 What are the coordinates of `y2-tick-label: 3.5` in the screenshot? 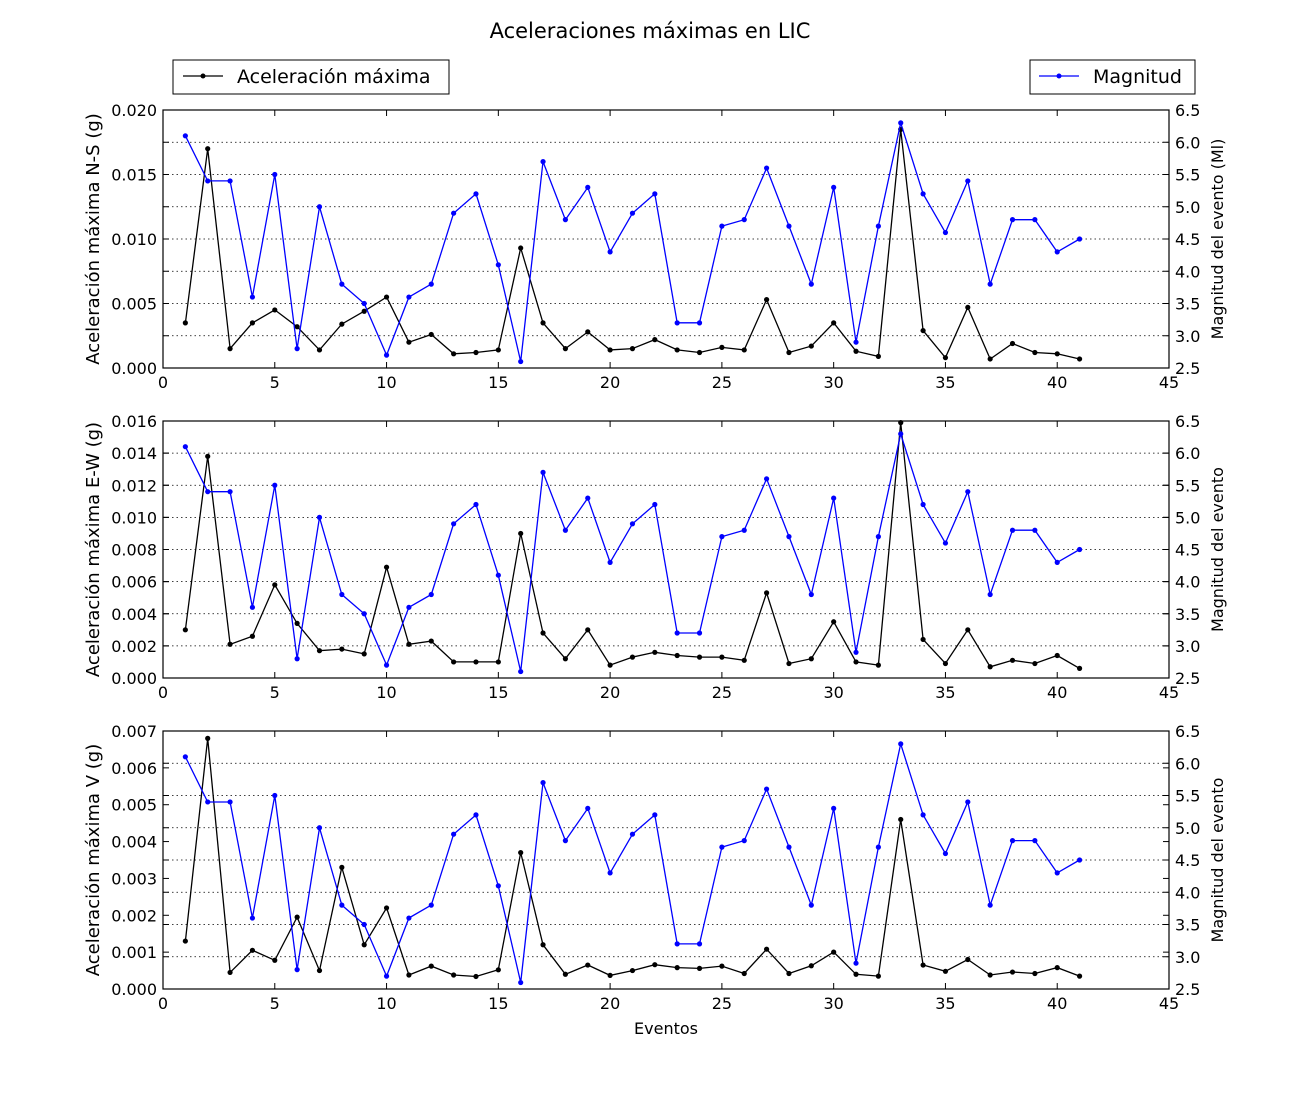 It's located at (1187, 304).